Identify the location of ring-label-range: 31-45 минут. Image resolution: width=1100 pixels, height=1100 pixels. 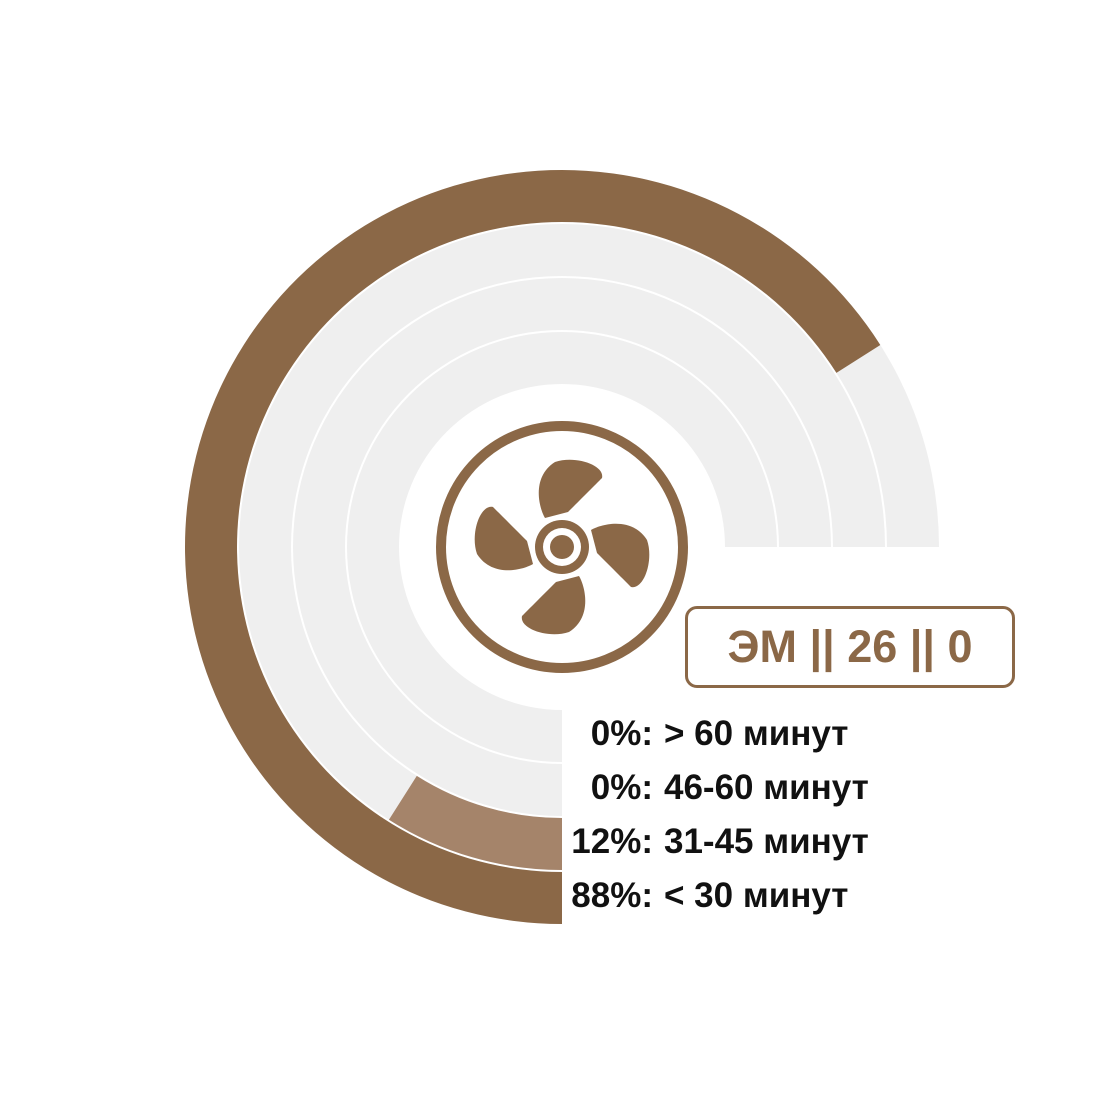
(766, 841).